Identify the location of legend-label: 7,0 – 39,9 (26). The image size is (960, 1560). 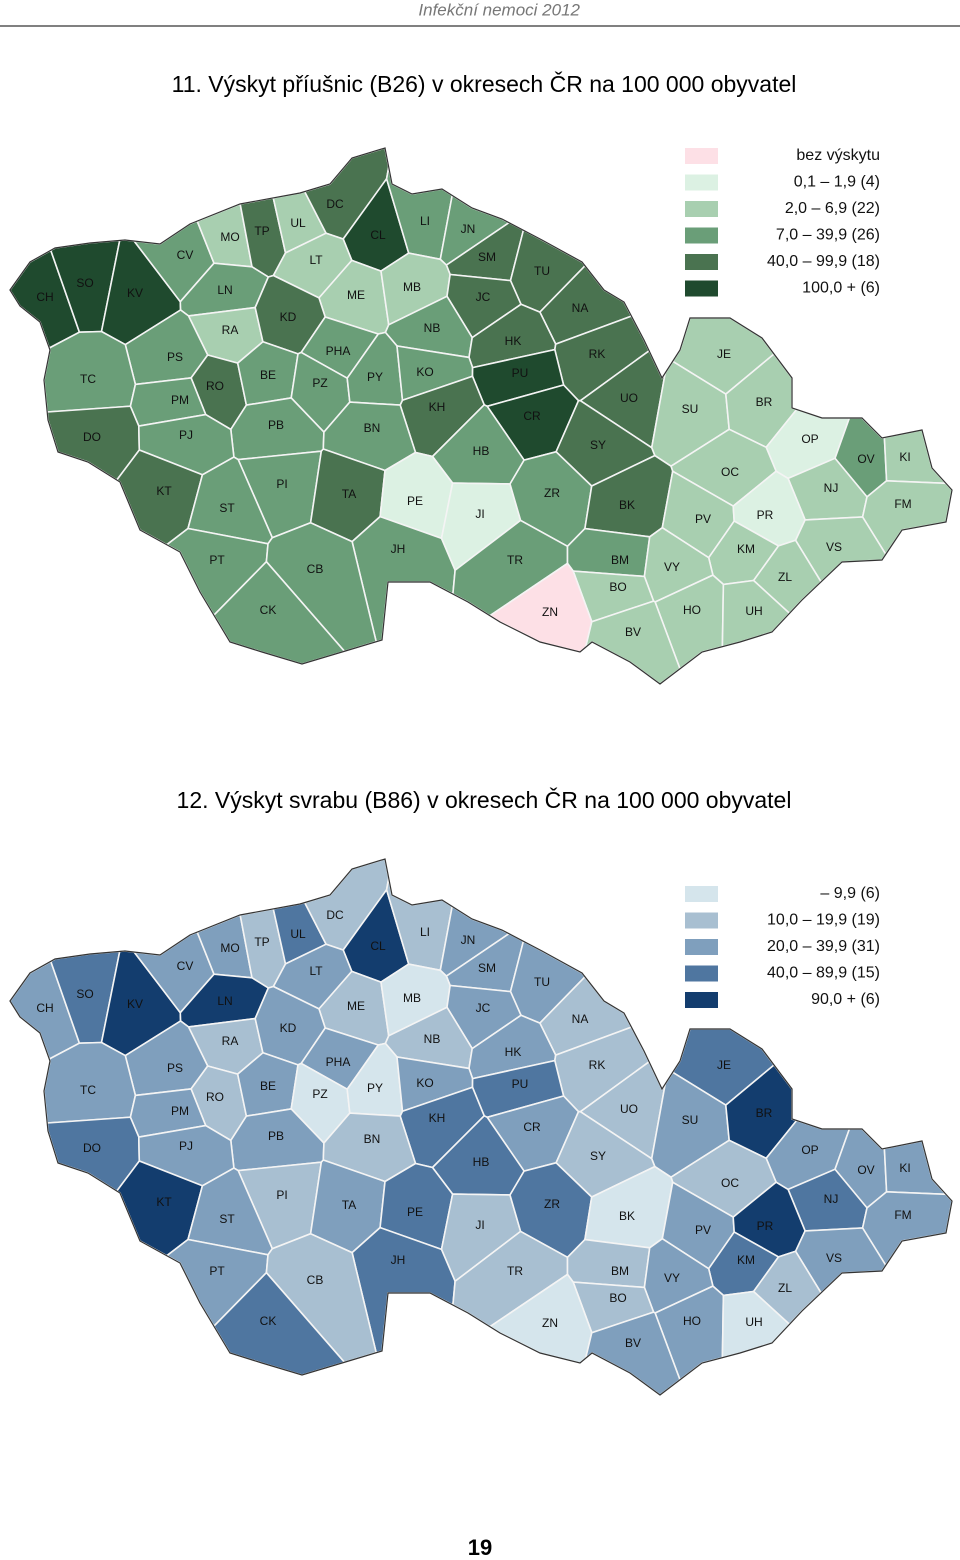
(828, 235).